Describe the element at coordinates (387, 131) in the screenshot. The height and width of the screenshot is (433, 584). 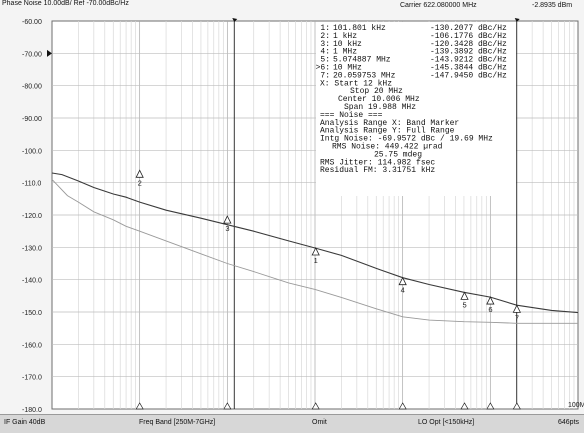
I see `analysis-line: Analysis Range Y: Full Range` at that location.